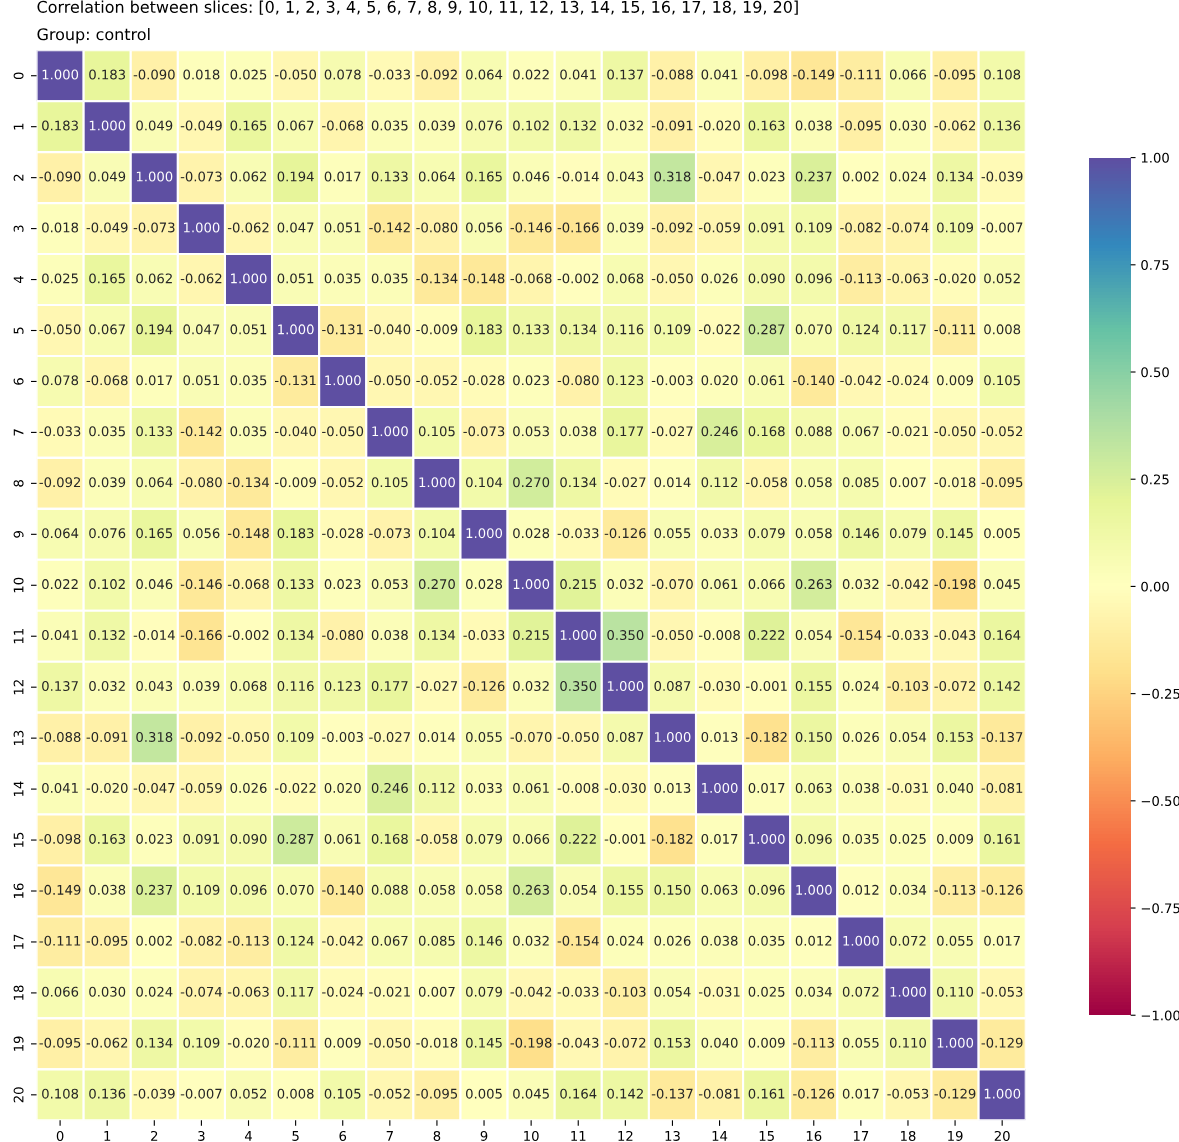 The width and height of the screenshot is (1179, 1142). What do you see at coordinates (248, 787) in the screenshot?
I see `data-label: 0.026` at bounding box center [248, 787].